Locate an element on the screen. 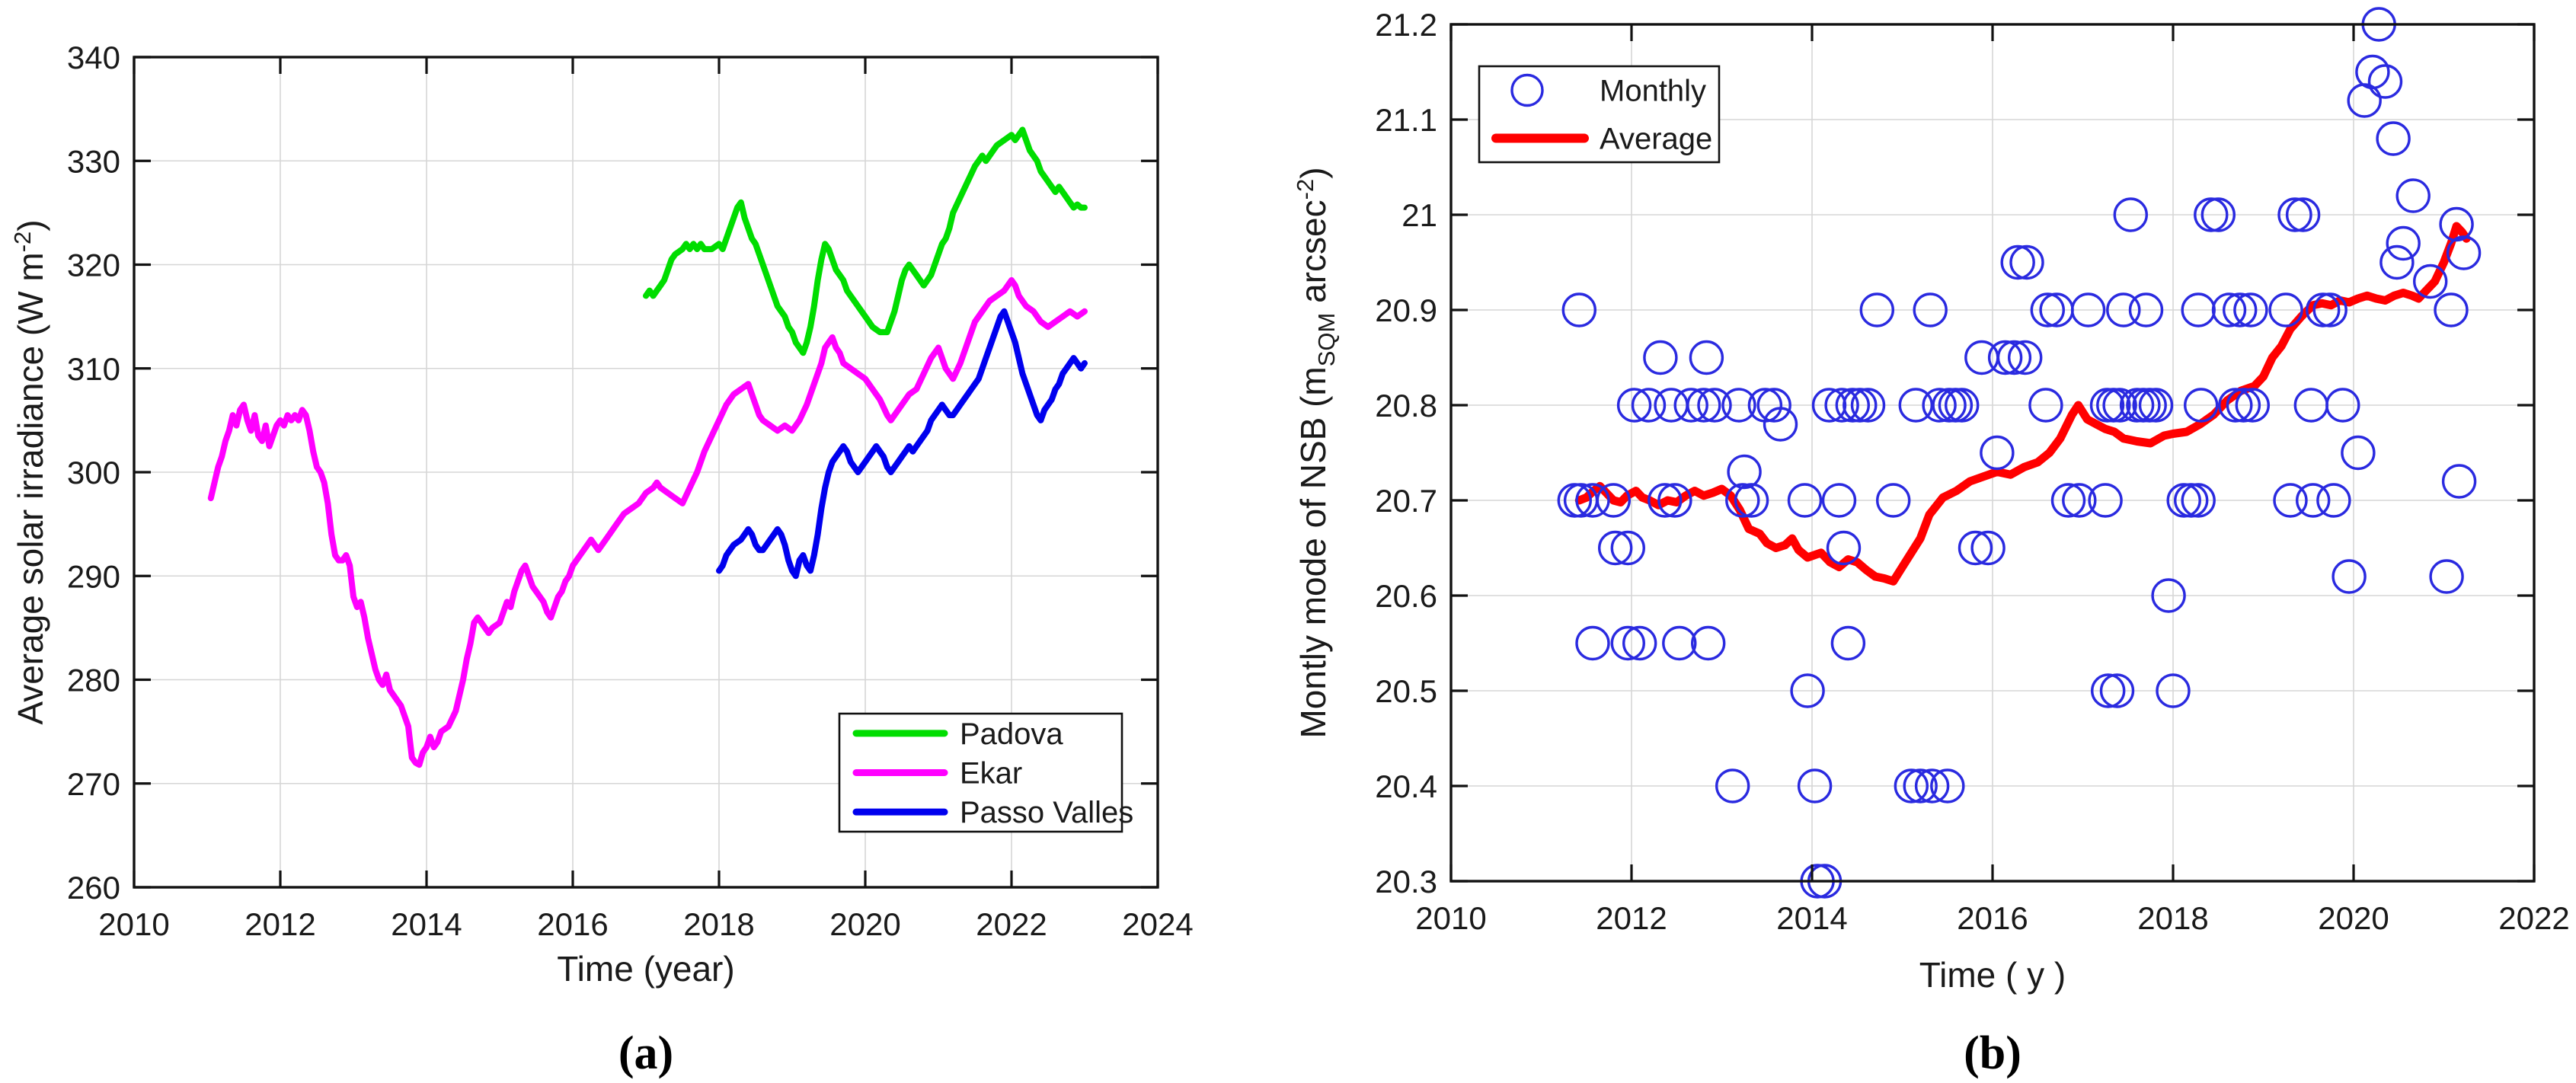 The image size is (2576, 1083). nsb-y-axis-label: Montly mode of NSB (mSQM arcsec-2) is located at coordinates (1316, 452).